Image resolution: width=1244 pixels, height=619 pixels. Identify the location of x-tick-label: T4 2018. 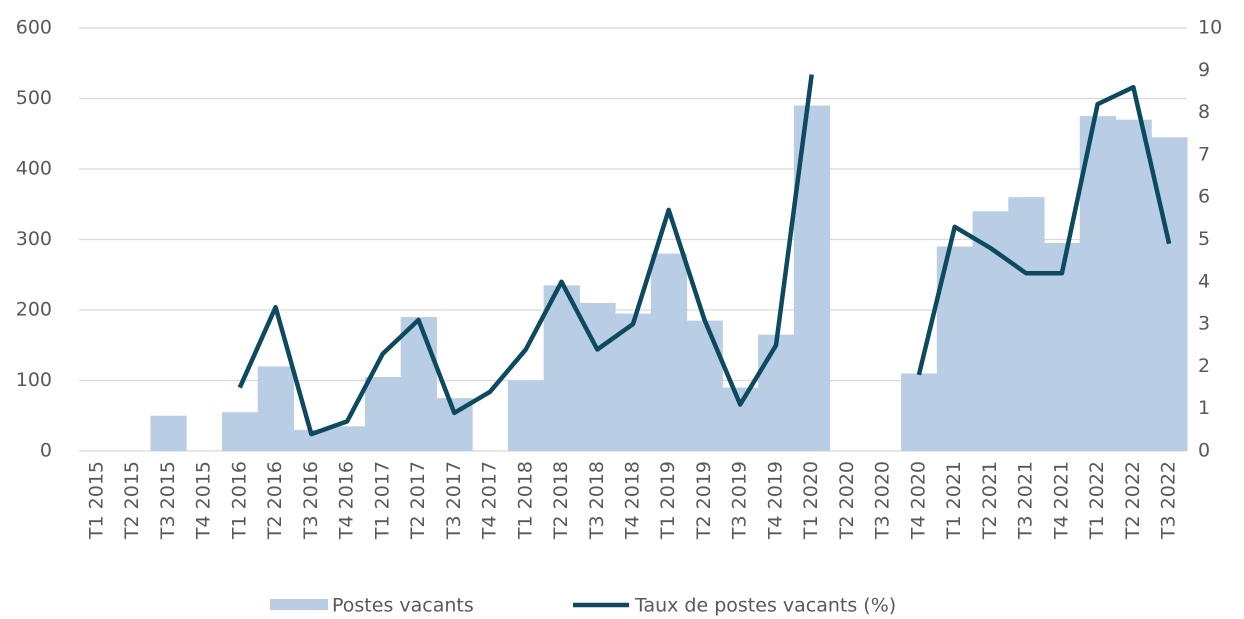
(633, 500).